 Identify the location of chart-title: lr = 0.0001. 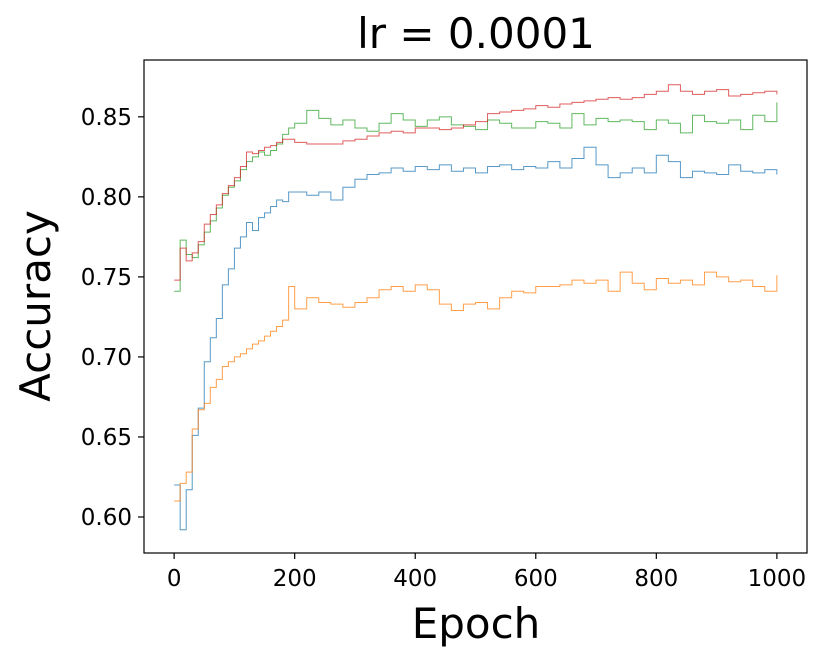
(476, 33).